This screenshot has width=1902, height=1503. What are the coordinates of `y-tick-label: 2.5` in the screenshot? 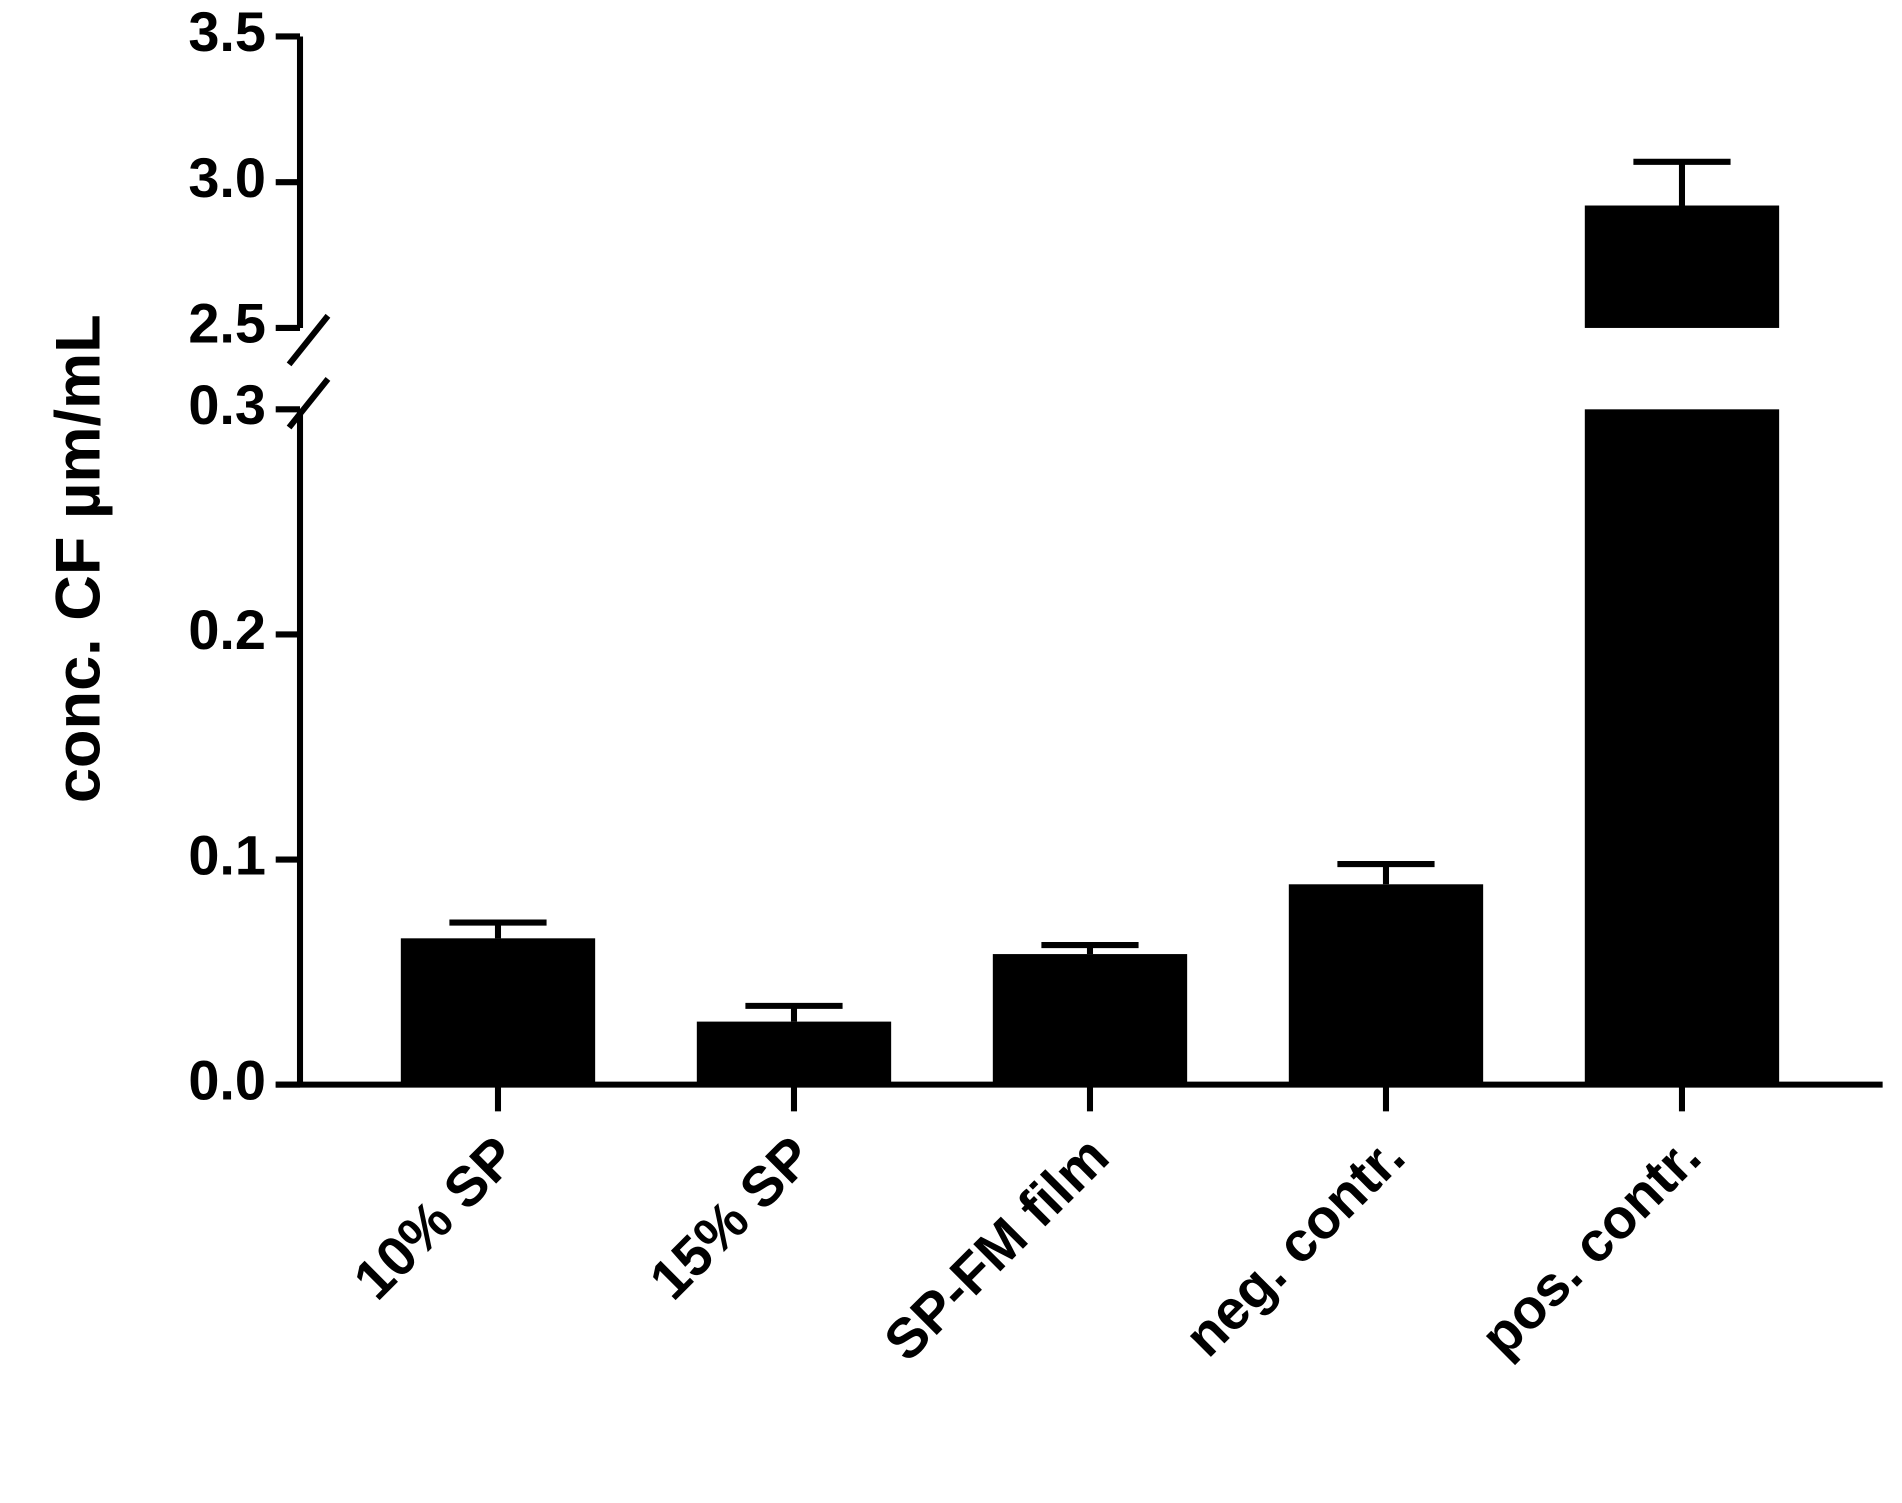 It's located at (227, 323).